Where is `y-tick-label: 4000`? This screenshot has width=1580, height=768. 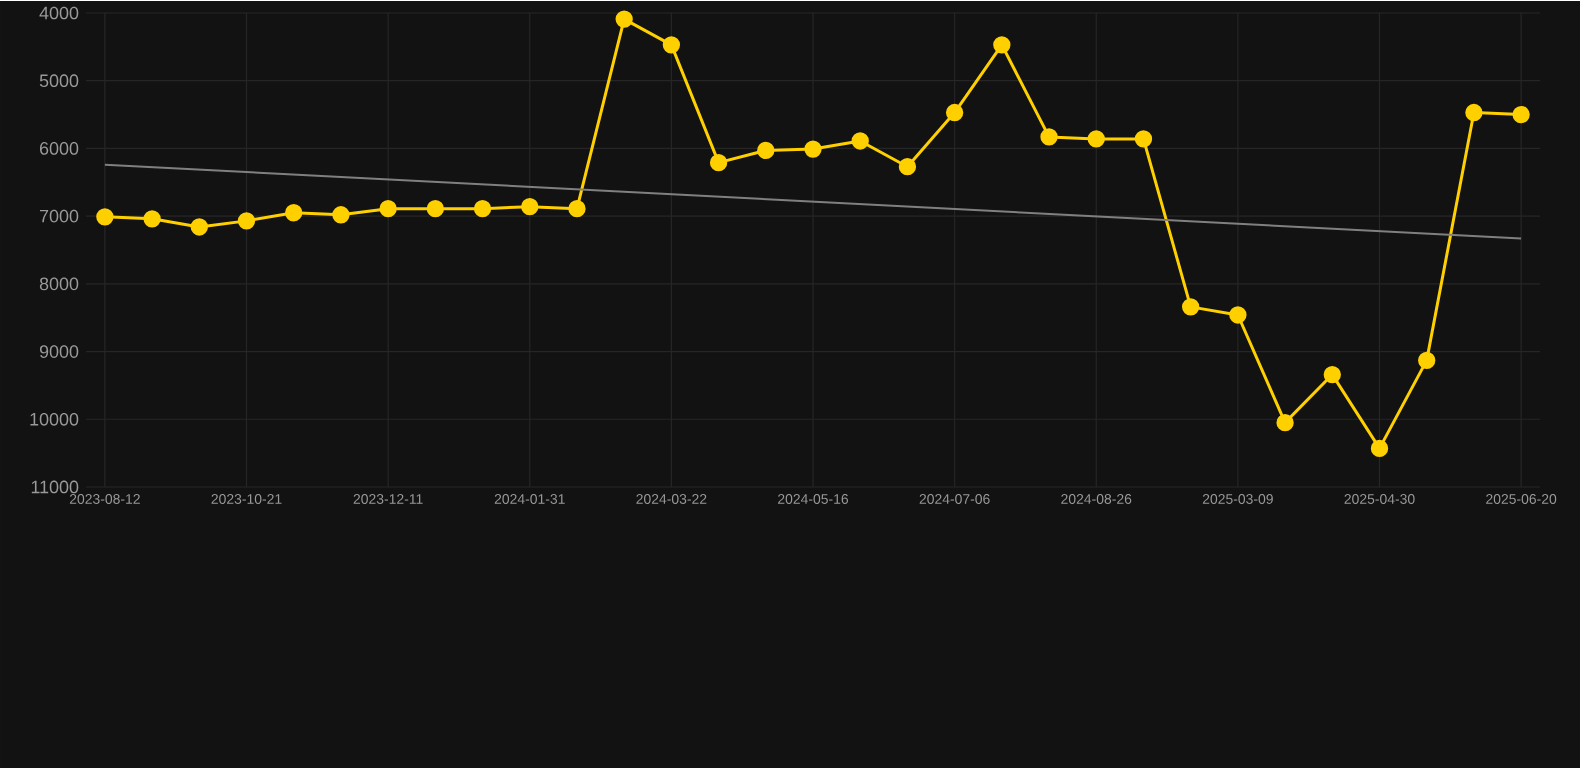 y-tick-label: 4000 is located at coordinates (59, 12).